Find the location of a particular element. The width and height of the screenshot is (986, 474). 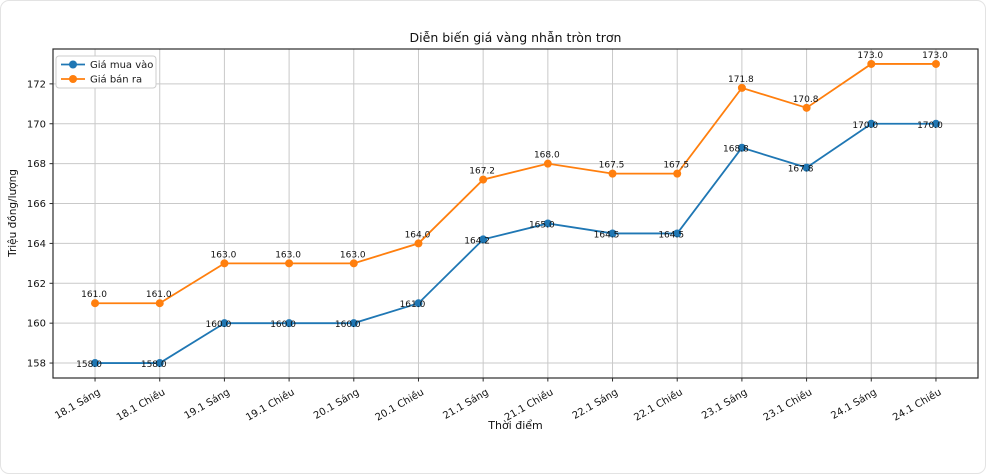

svg-text: 162 is located at coordinates (36, 284).